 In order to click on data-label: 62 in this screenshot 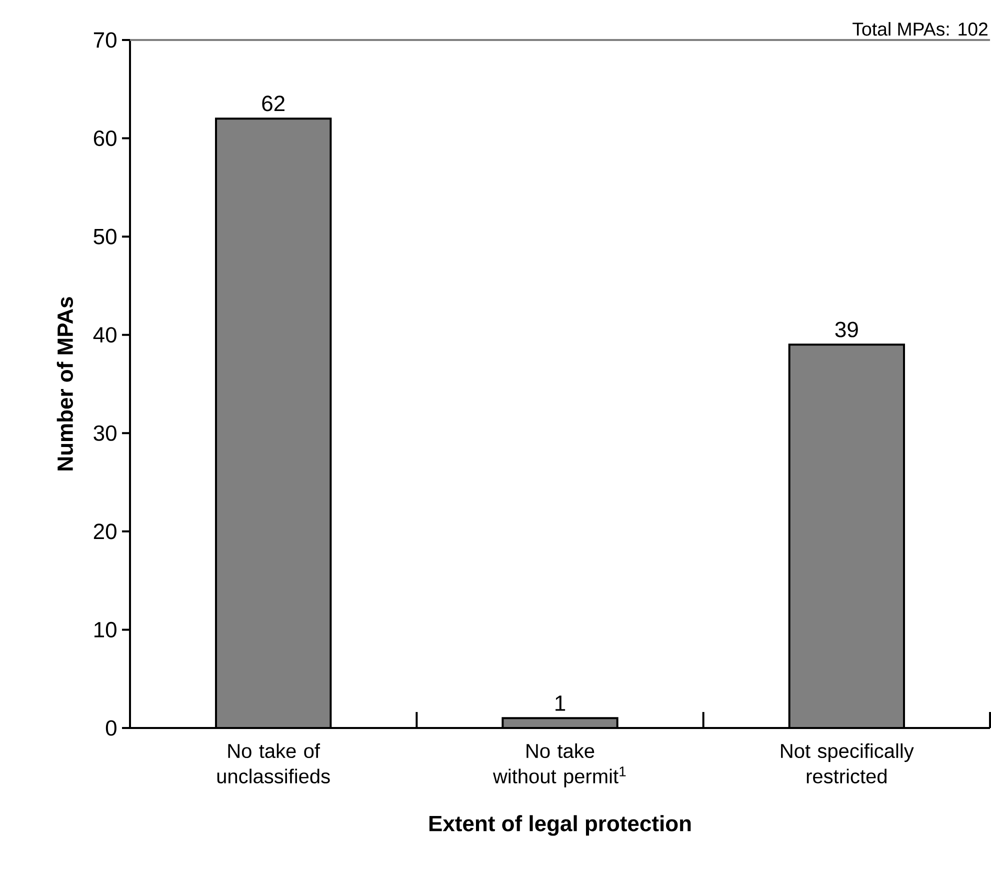, I will do `click(273, 104)`.